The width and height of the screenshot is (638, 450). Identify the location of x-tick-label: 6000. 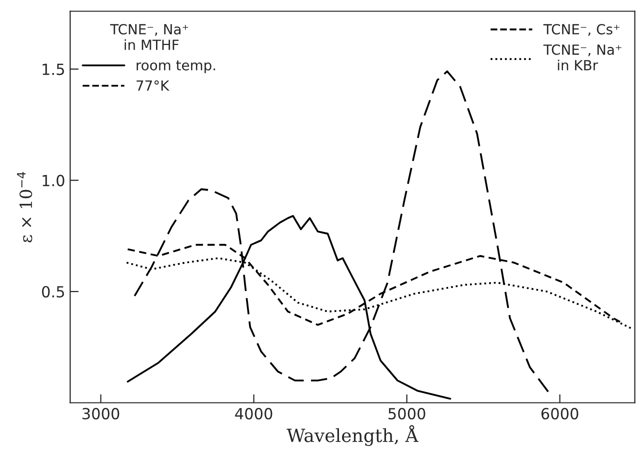
(559, 414).